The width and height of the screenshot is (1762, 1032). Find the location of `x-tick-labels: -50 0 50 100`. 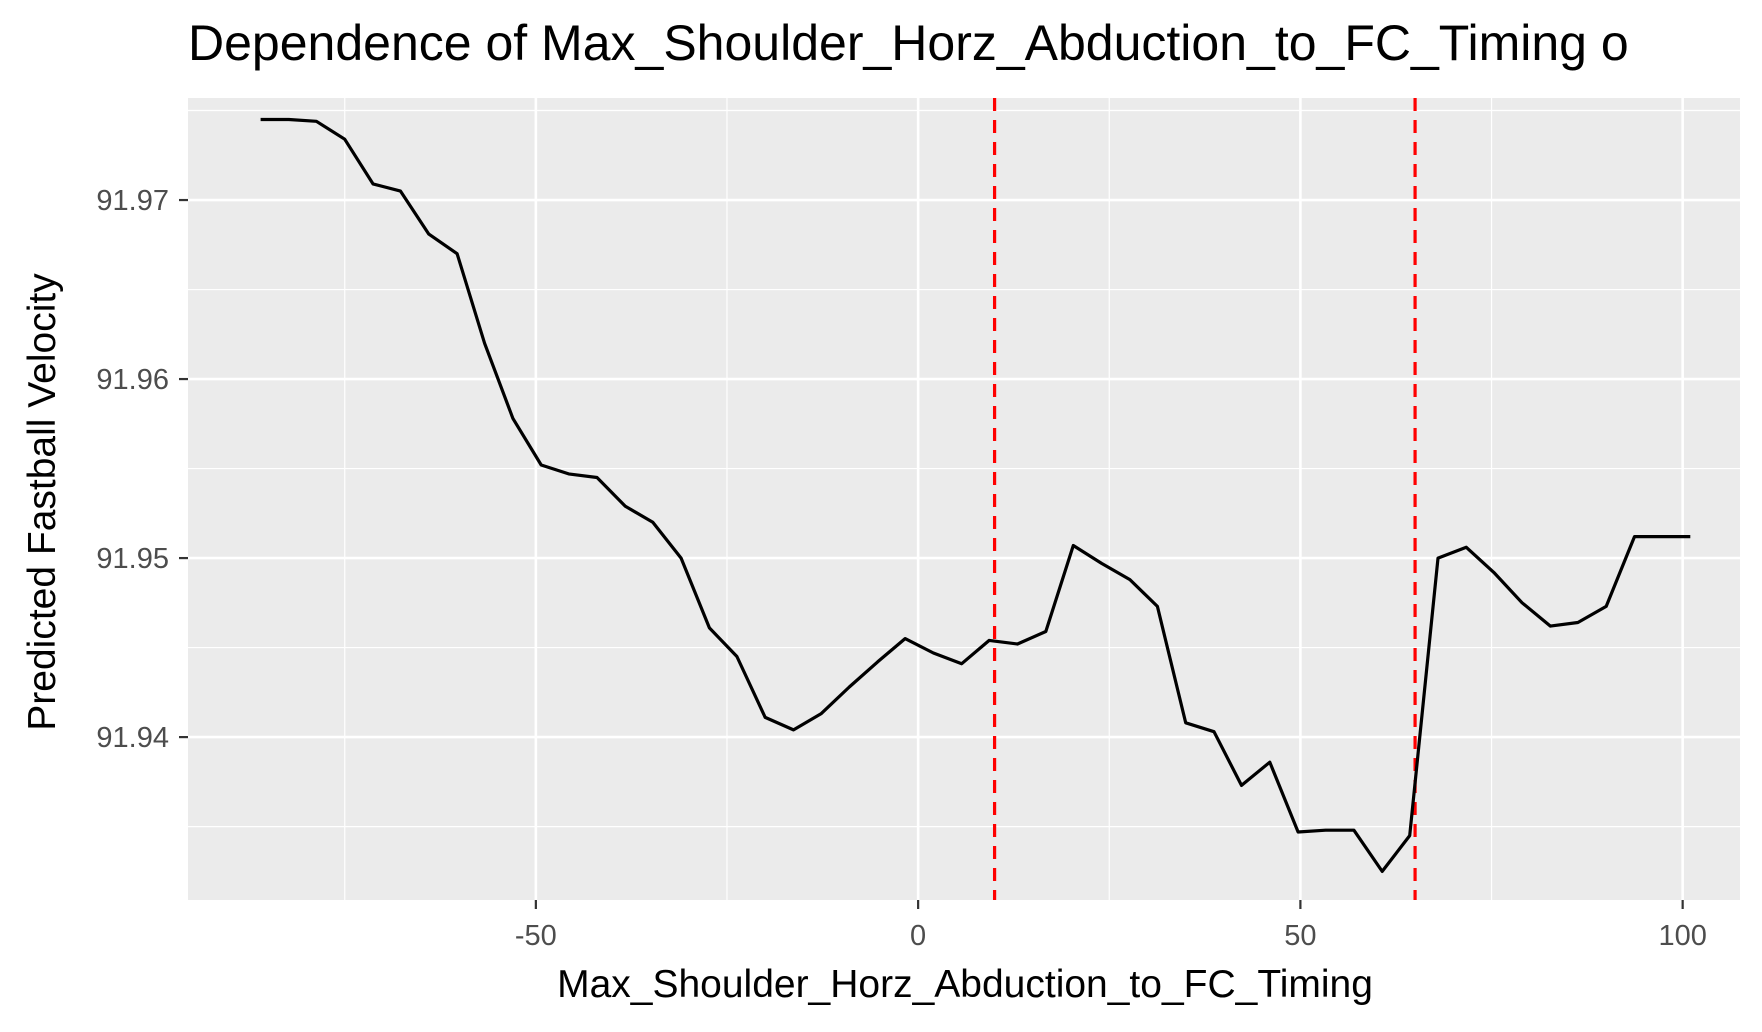

x-tick-labels: -50 0 50 100 is located at coordinates (1111, 936).